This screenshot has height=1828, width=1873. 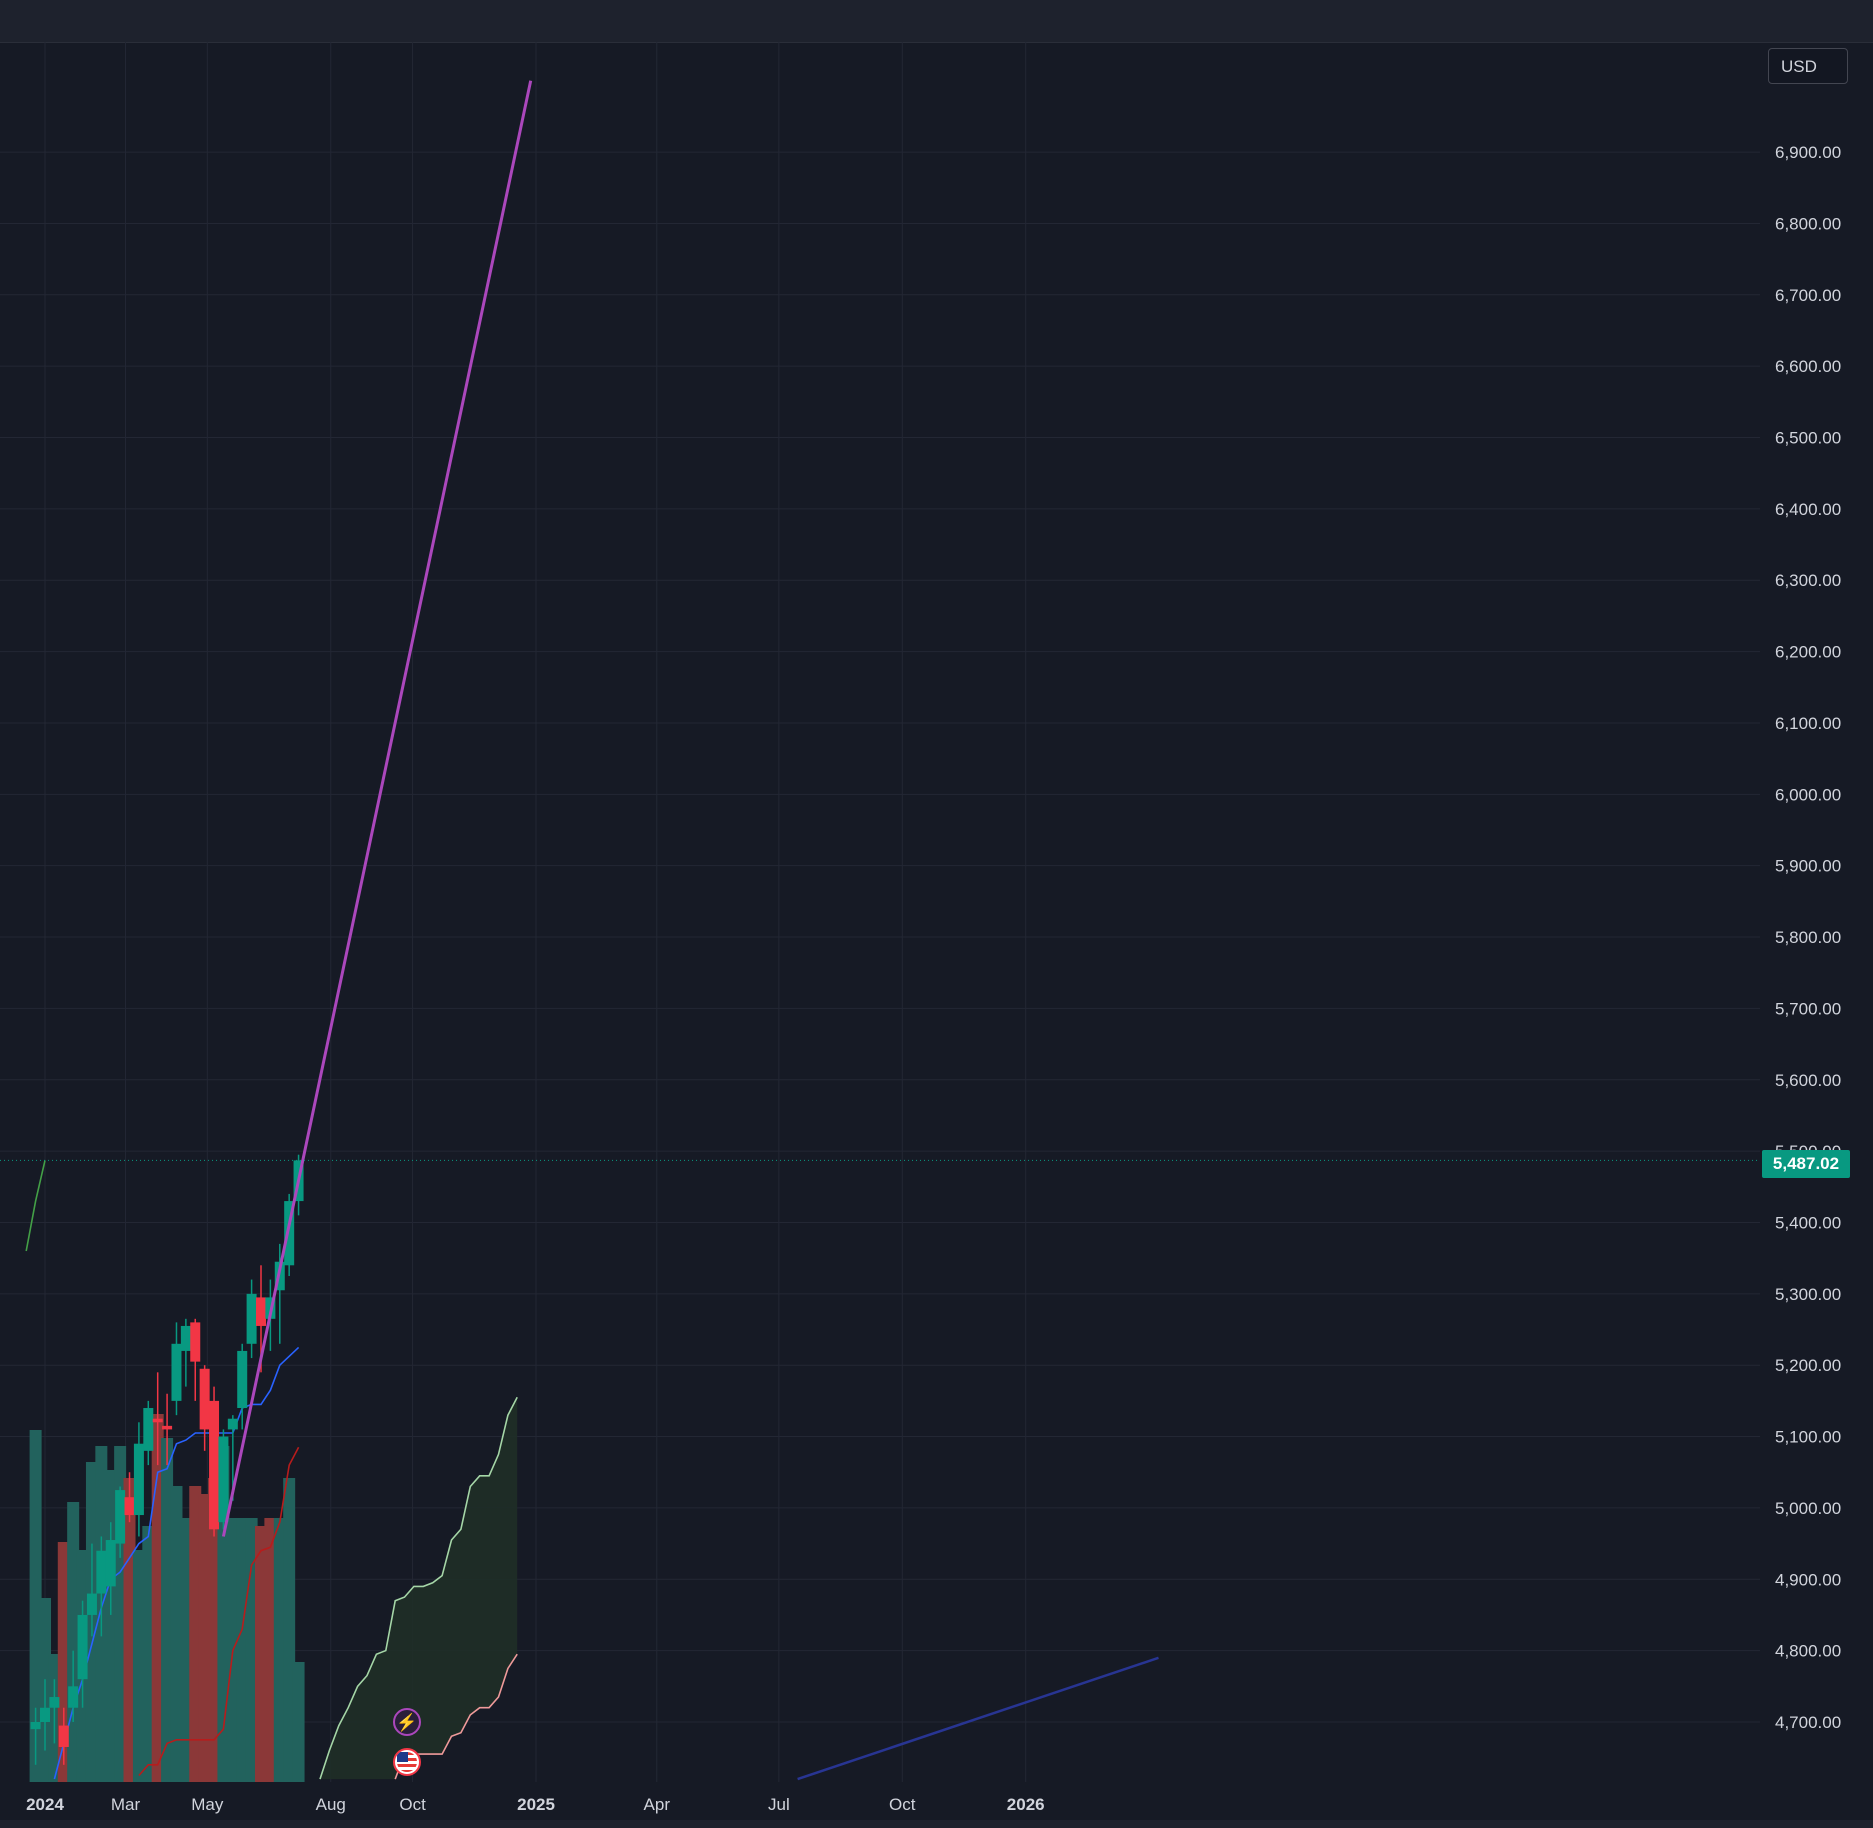 What do you see at coordinates (1808, 866) in the screenshot?
I see `y-tick-label: 5,900.00` at bounding box center [1808, 866].